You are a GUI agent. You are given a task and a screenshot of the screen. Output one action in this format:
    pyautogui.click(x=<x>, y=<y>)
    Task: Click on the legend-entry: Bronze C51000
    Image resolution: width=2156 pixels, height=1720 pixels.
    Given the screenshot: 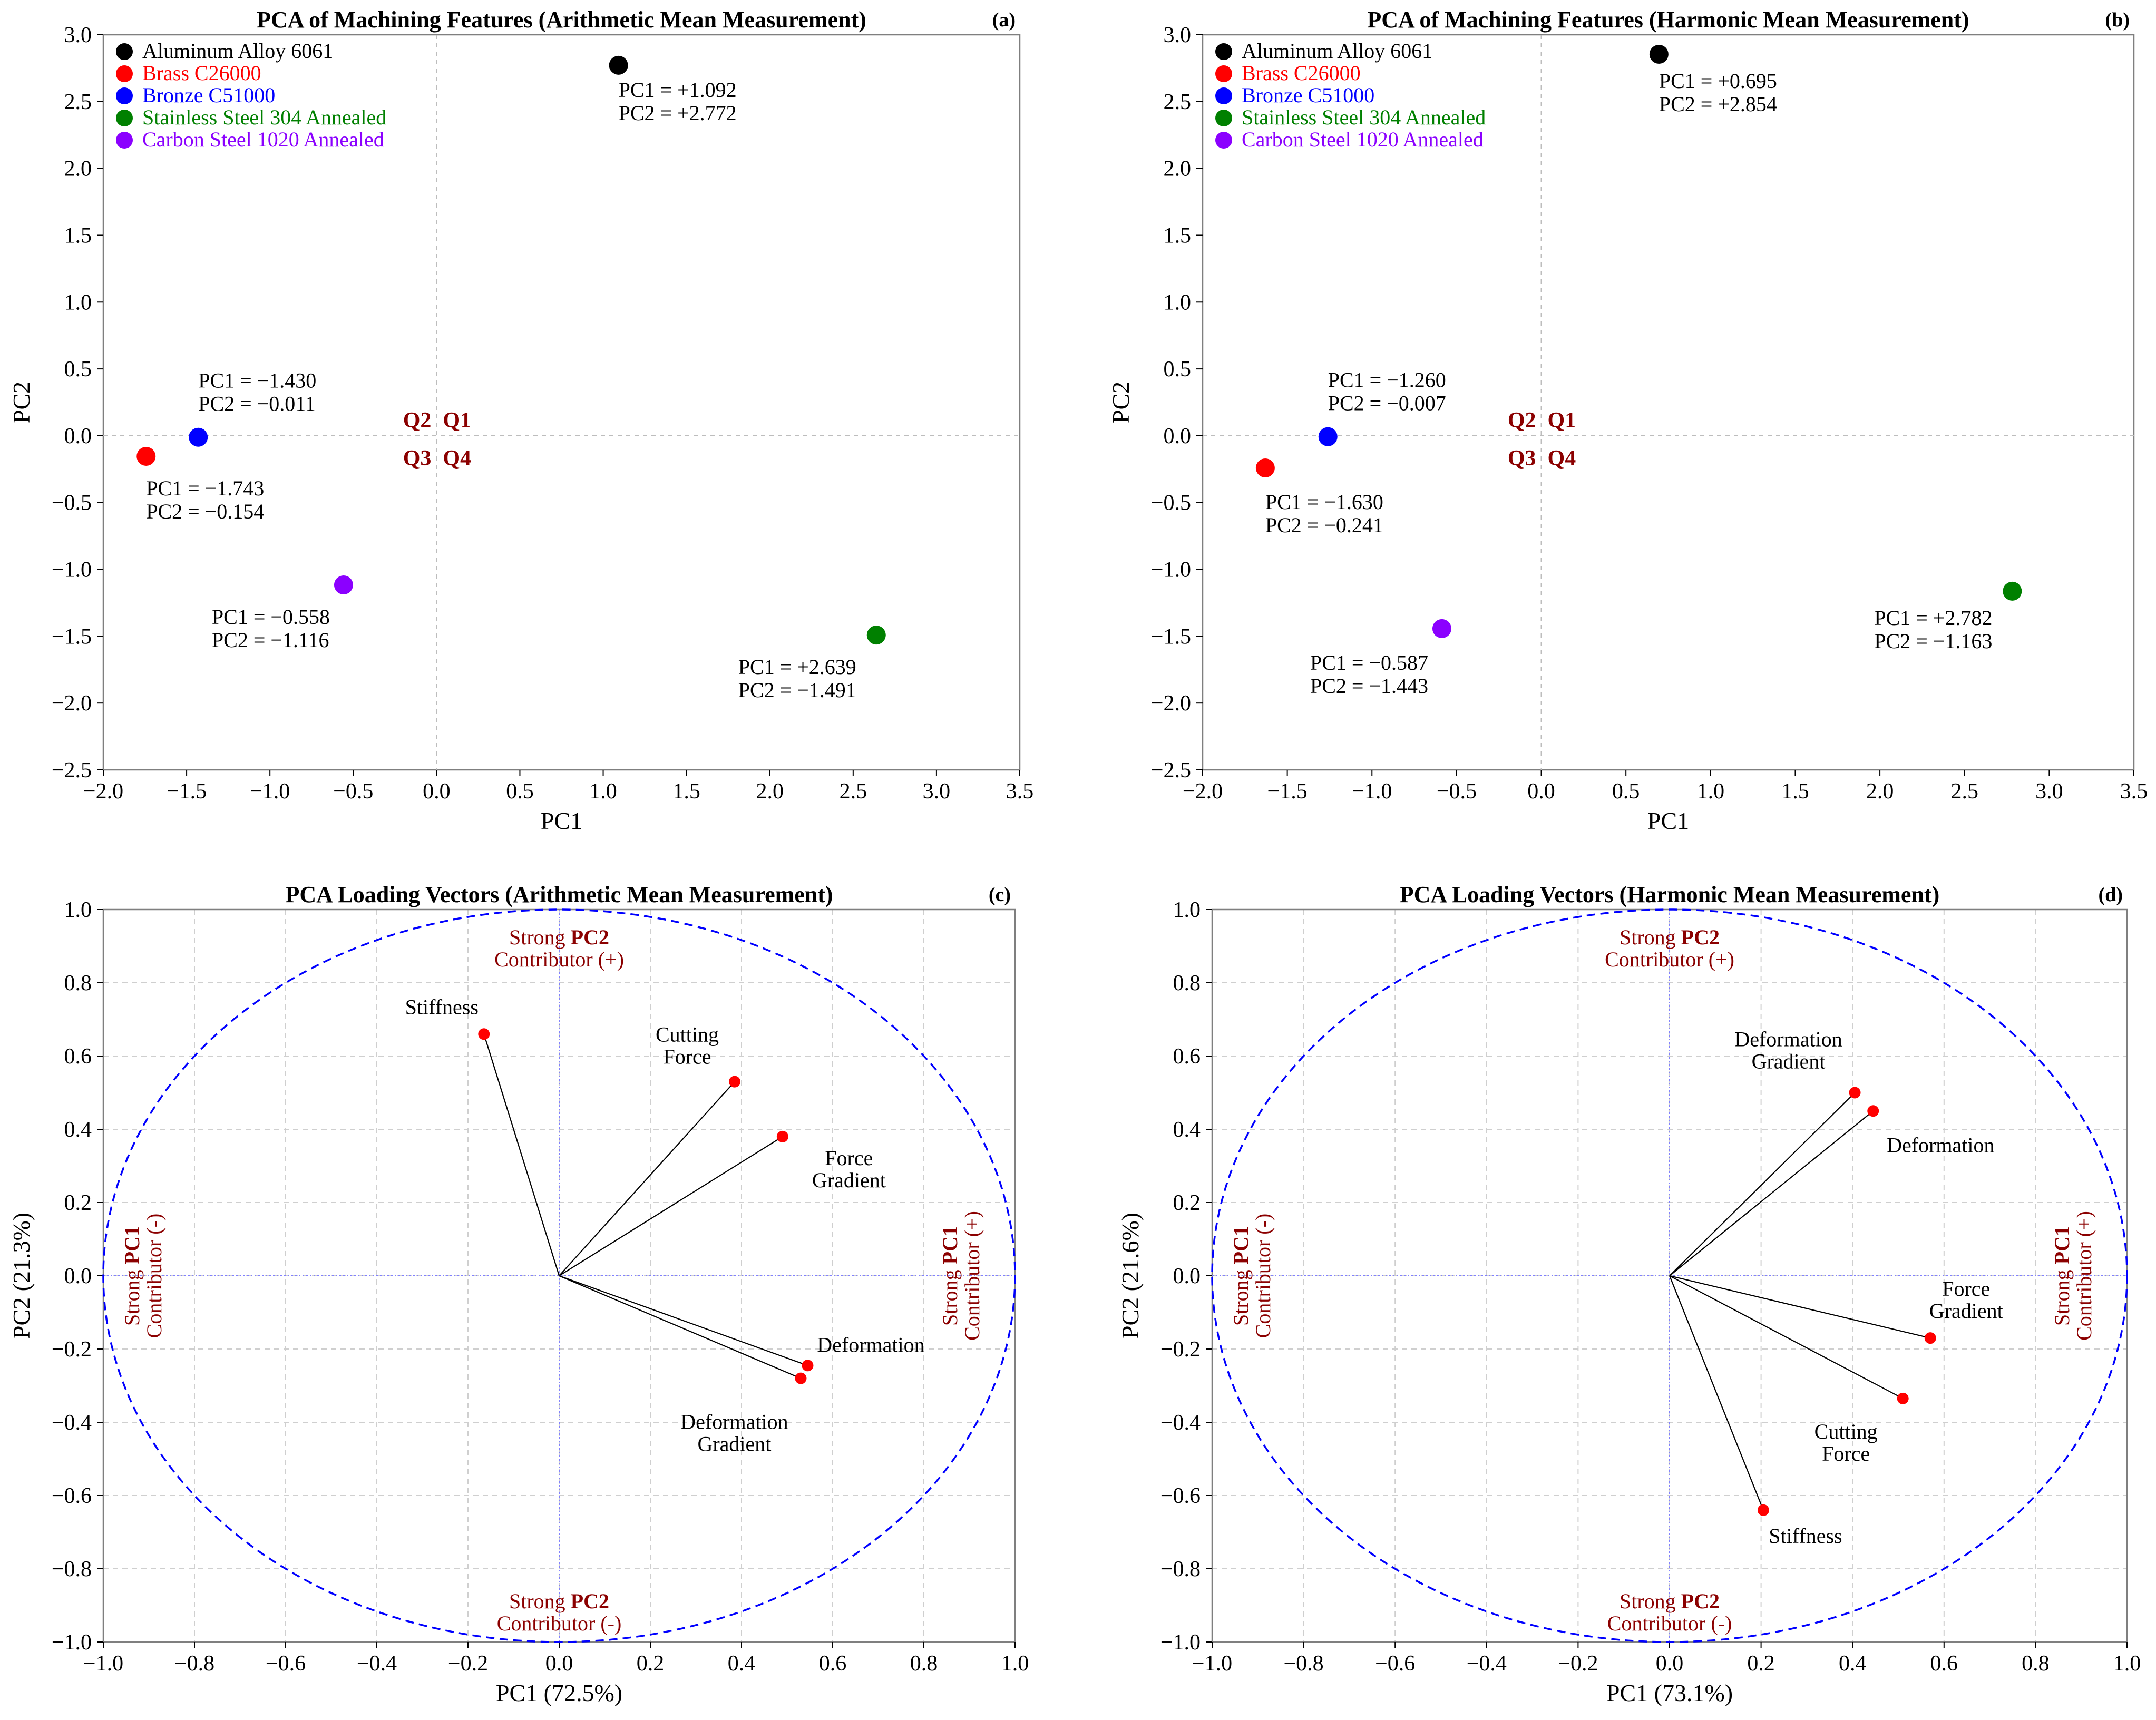 What is the action you would take?
    pyautogui.click(x=1308, y=95)
    